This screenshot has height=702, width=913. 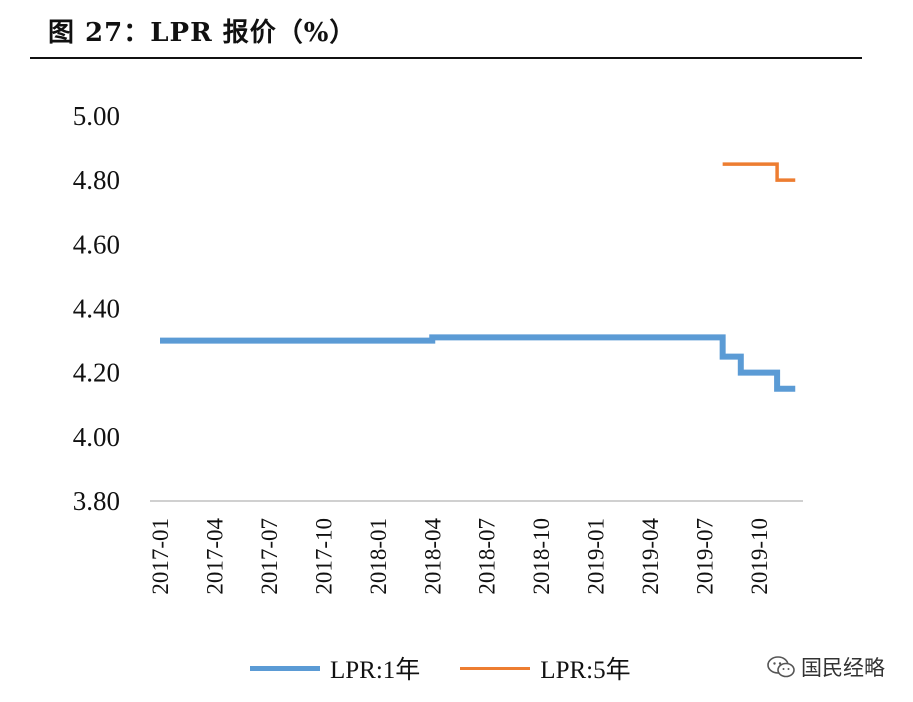 What do you see at coordinates (96, 373) in the screenshot?
I see `y-tick-label: 4.20` at bounding box center [96, 373].